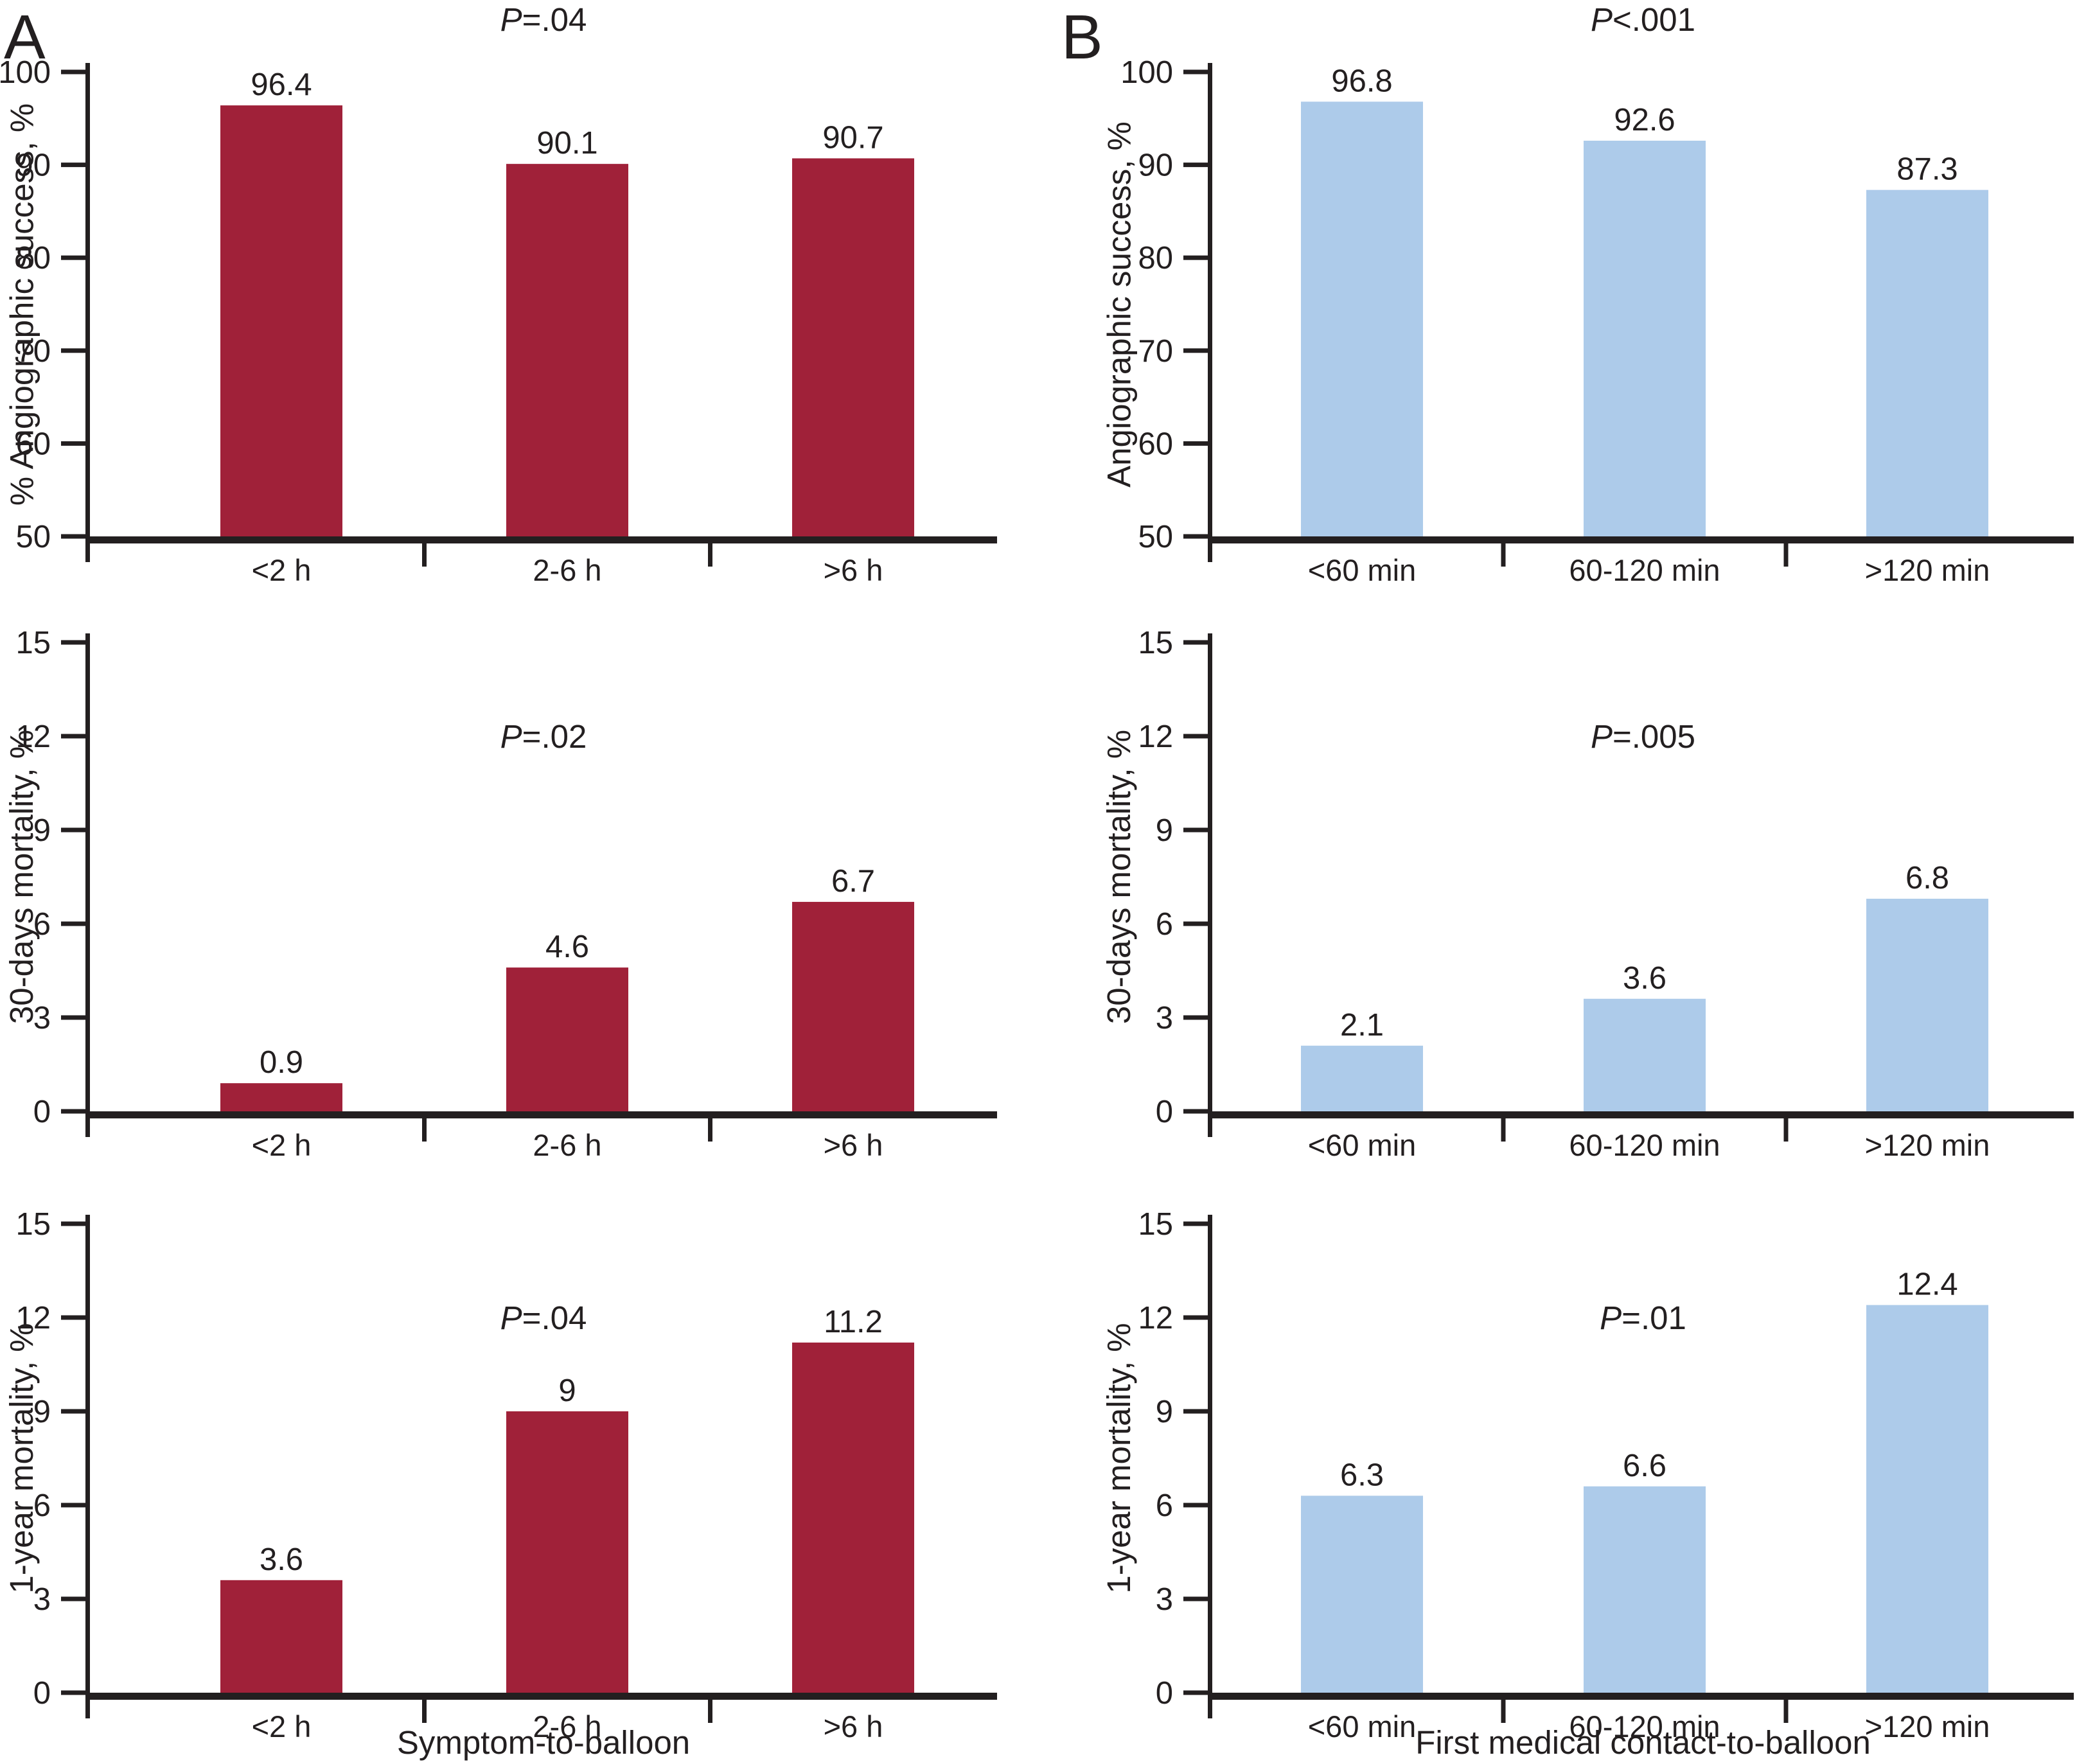 This screenshot has width=2077, height=1764. What do you see at coordinates (1164, 1112) in the screenshot?
I see `y-tick-label: 0` at bounding box center [1164, 1112].